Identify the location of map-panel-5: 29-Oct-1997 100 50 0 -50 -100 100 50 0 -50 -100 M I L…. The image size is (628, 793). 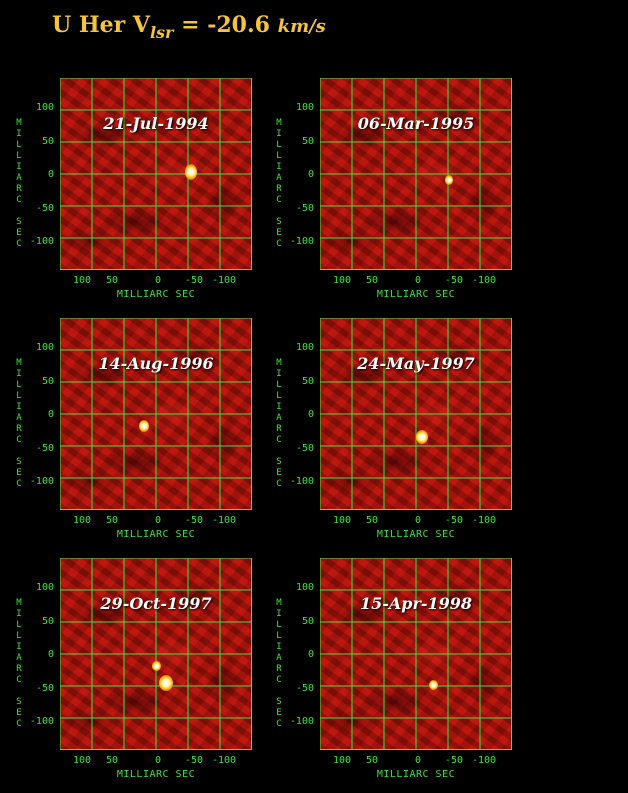
(144, 673).